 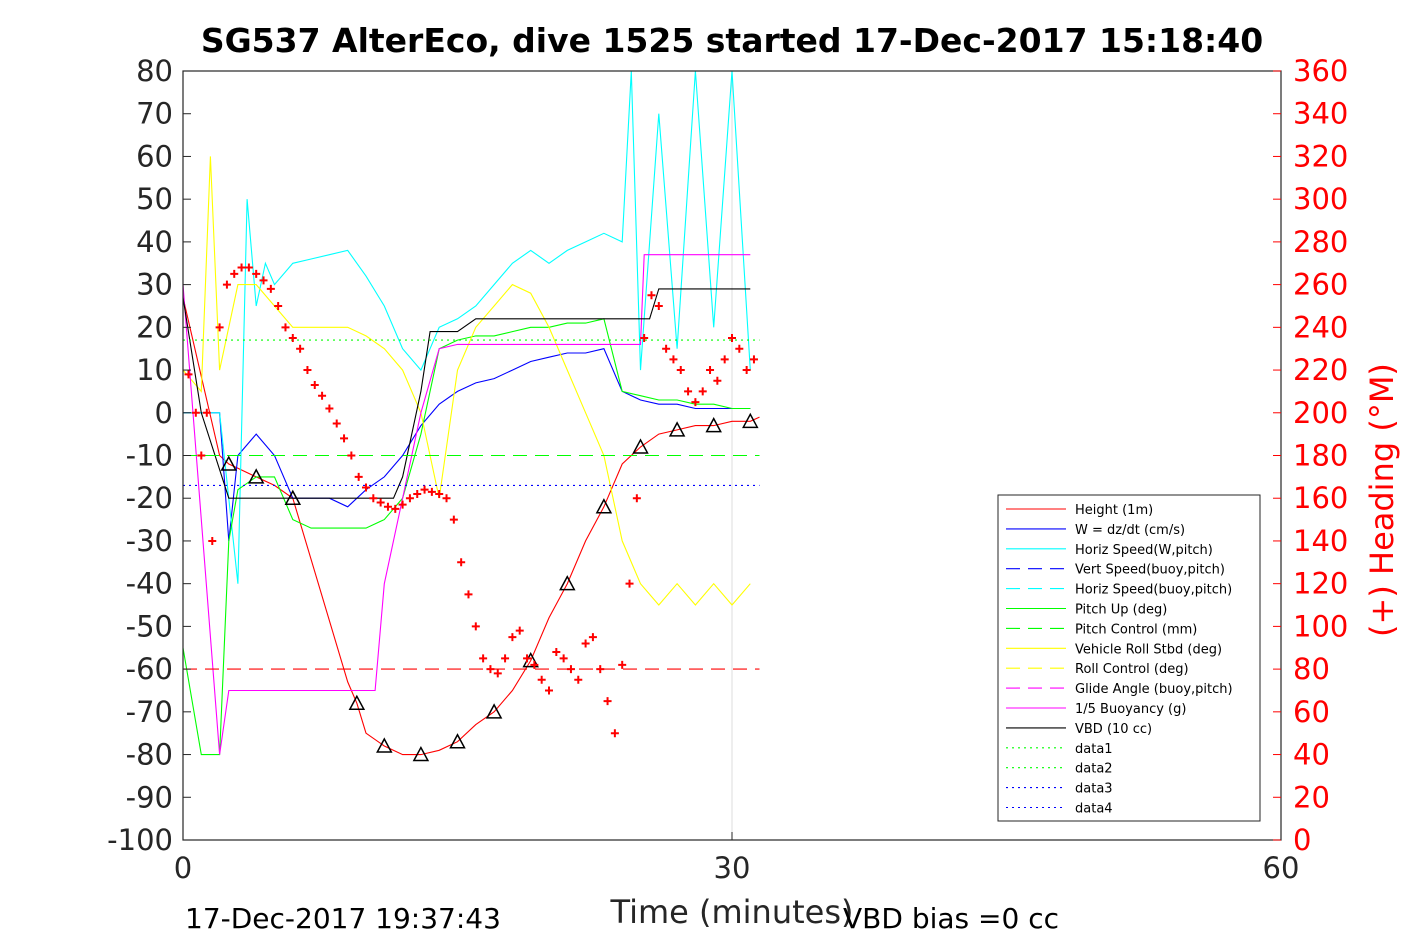 What do you see at coordinates (1153, 590) in the screenshot?
I see `legend-label: Horiz Speed(buoy,pitch)` at bounding box center [1153, 590].